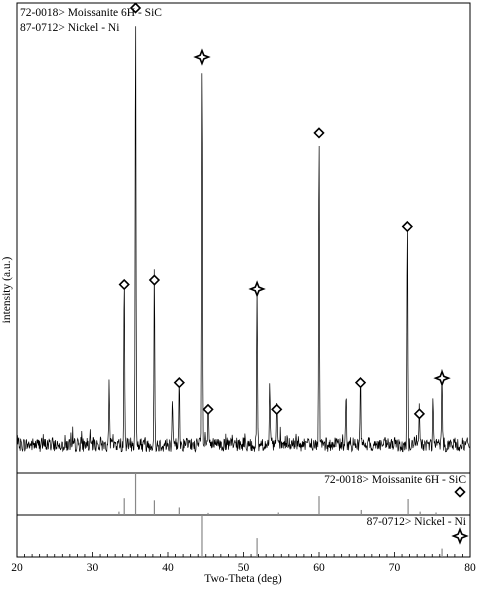  What do you see at coordinates (168, 568) in the screenshot?
I see `x-axis-tick-label: 40` at bounding box center [168, 568].